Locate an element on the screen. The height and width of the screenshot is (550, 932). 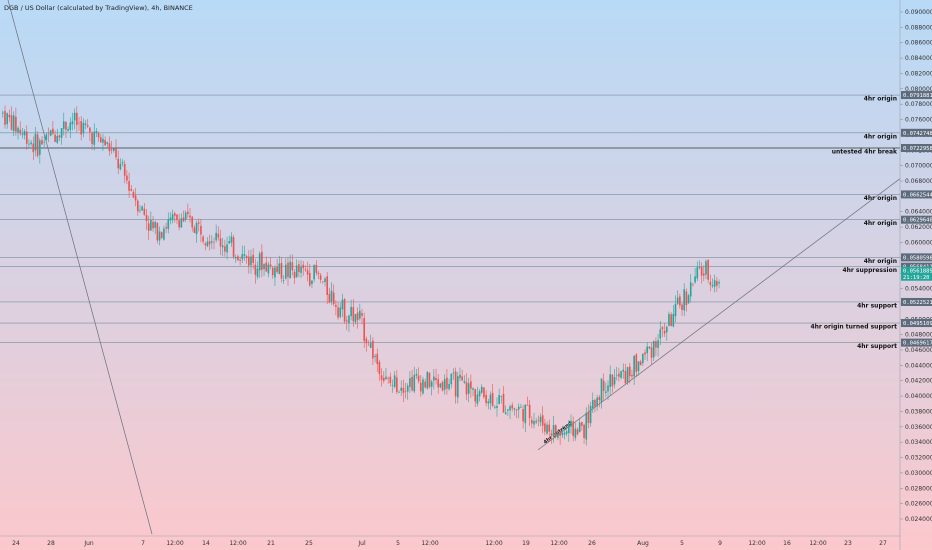
y-tick-label: 0.06400000 is located at coordinates (918, 212).